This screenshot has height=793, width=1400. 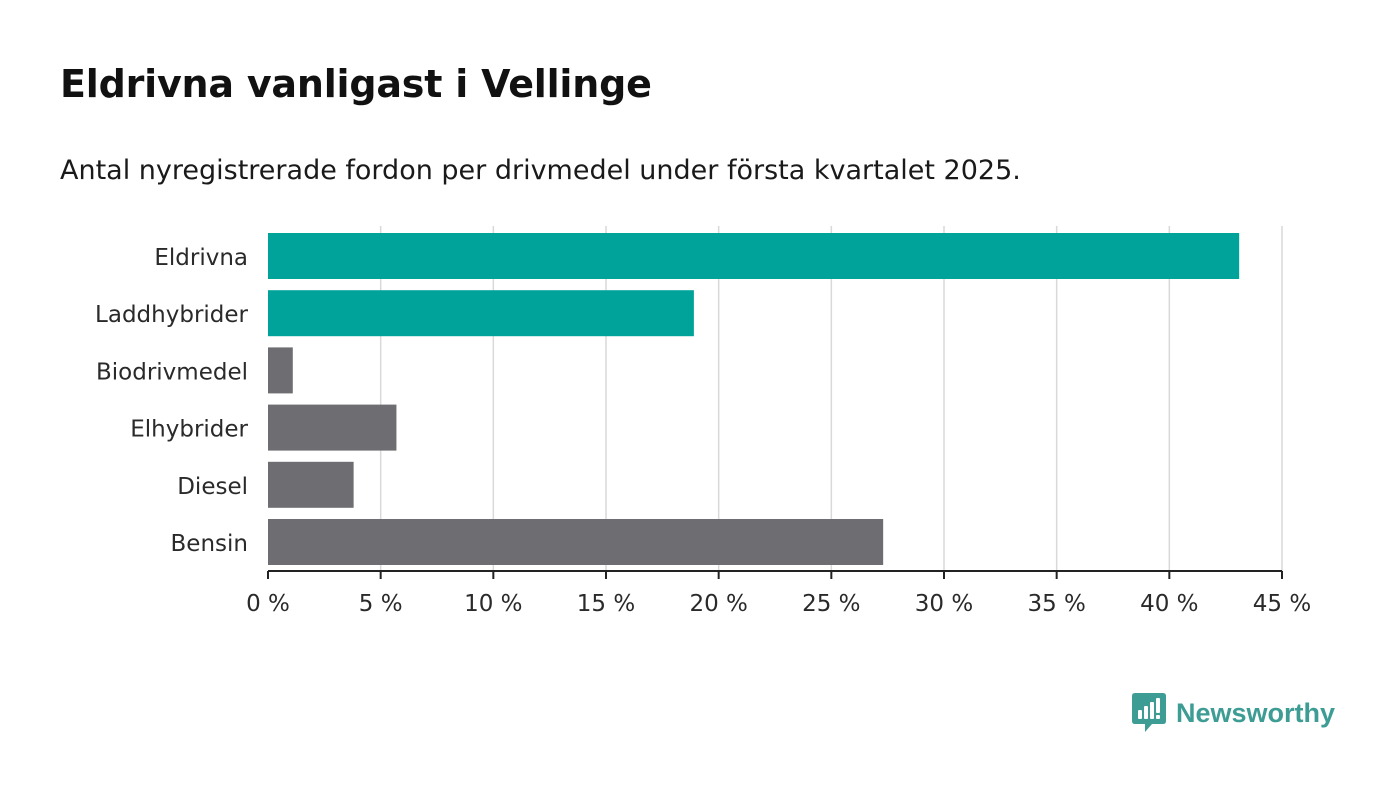 What do you see at coordinates (831, 604) in the screenshot?
I see `x-tick-label: 25 %` at bounding box center [831, 604].